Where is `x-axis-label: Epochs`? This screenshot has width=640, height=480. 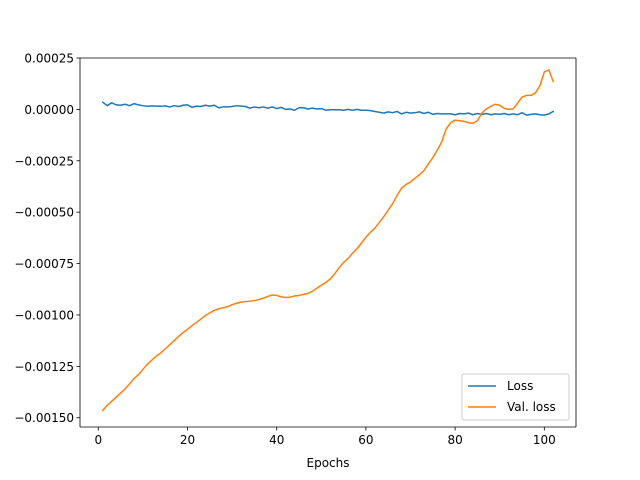 x-axis-label: Epochs is located at coordinates (328, 463).